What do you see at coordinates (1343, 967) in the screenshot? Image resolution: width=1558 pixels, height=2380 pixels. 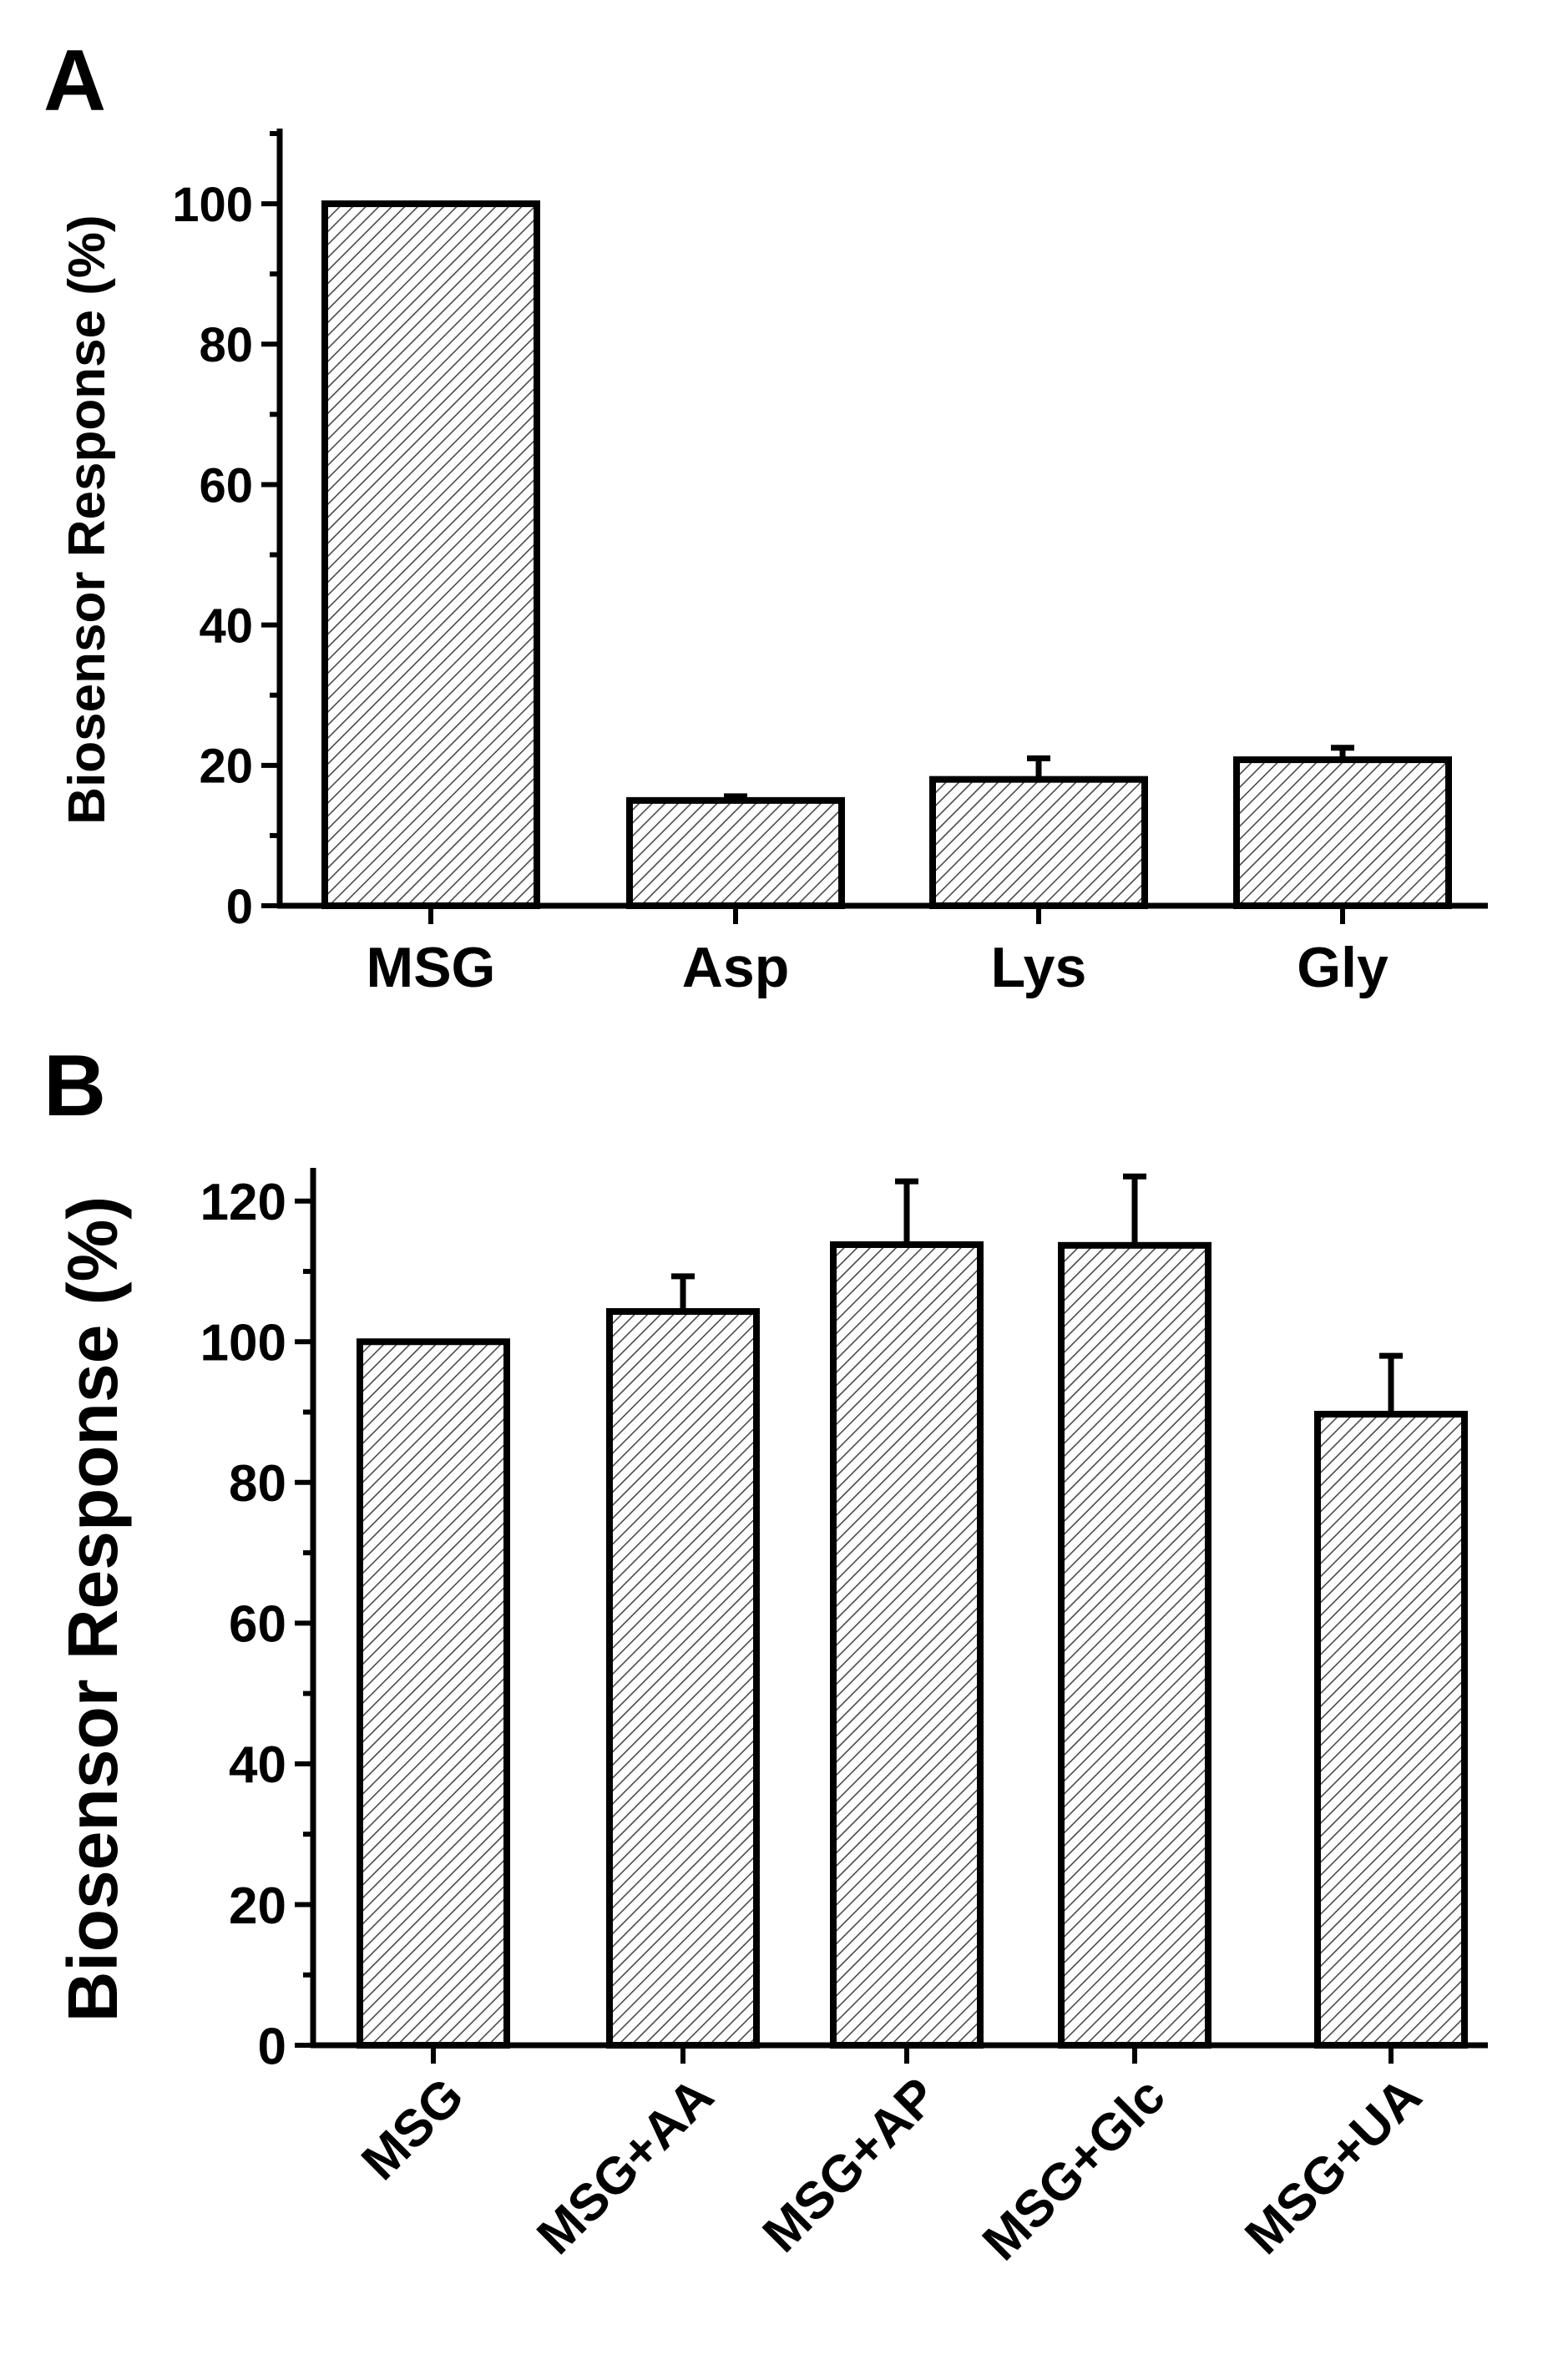 I see `x-tick-label: Gly` at bounding box center [1343, 967].